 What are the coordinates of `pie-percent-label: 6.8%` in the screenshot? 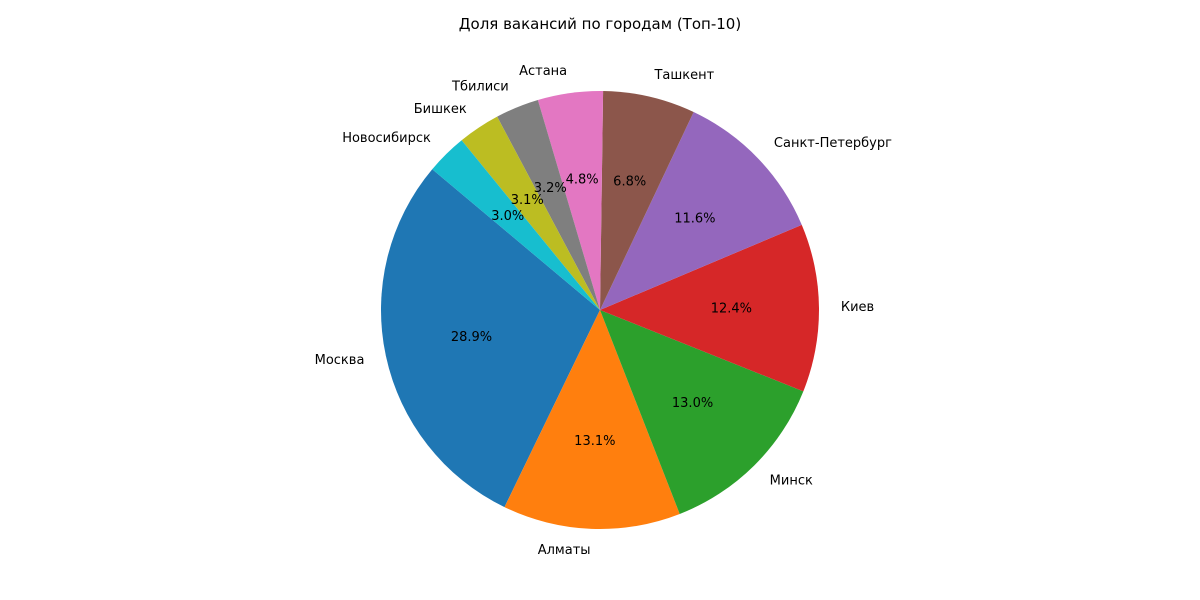 It's located at (629, 182).